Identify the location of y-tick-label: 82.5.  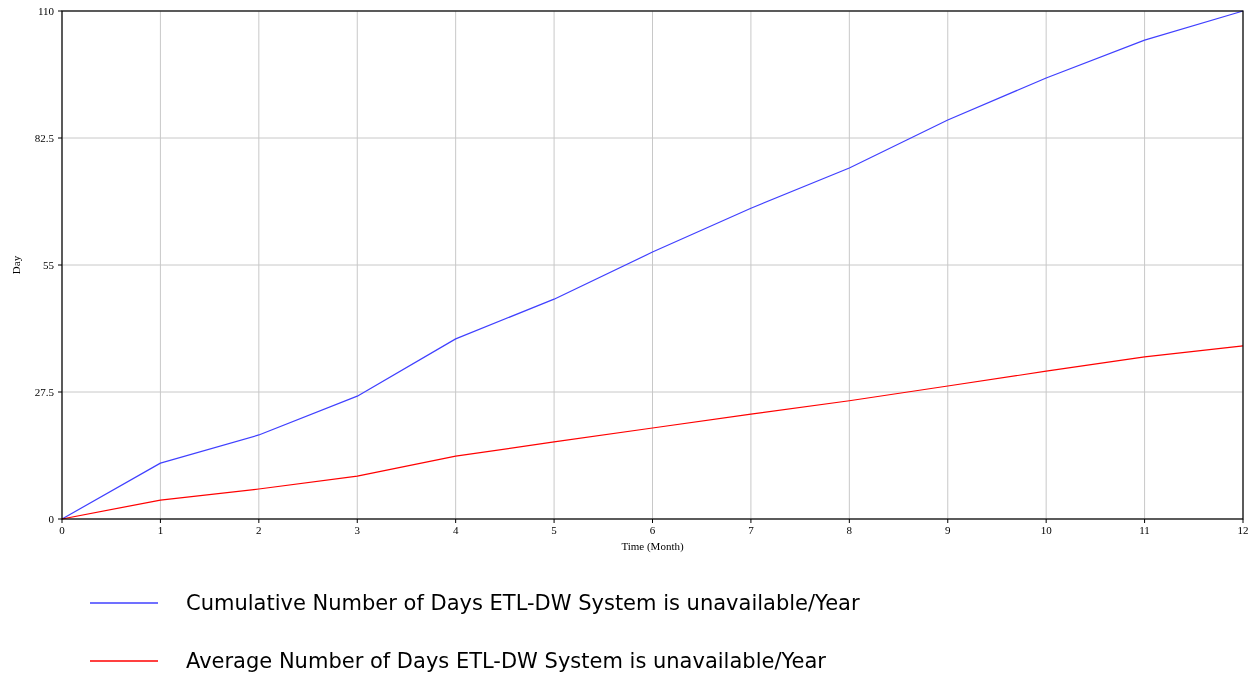
(44, 138).